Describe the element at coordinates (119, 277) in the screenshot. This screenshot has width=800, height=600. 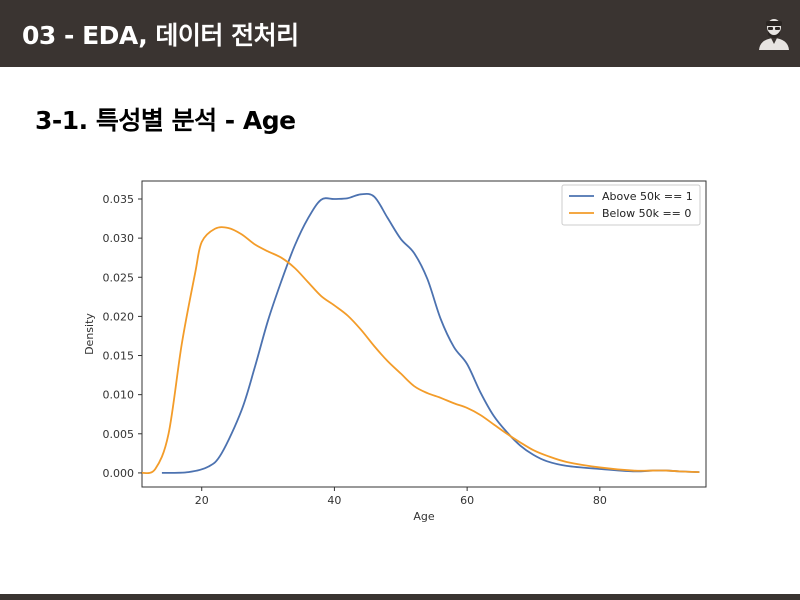
I see `y-tick-label: 0.025` at that location.